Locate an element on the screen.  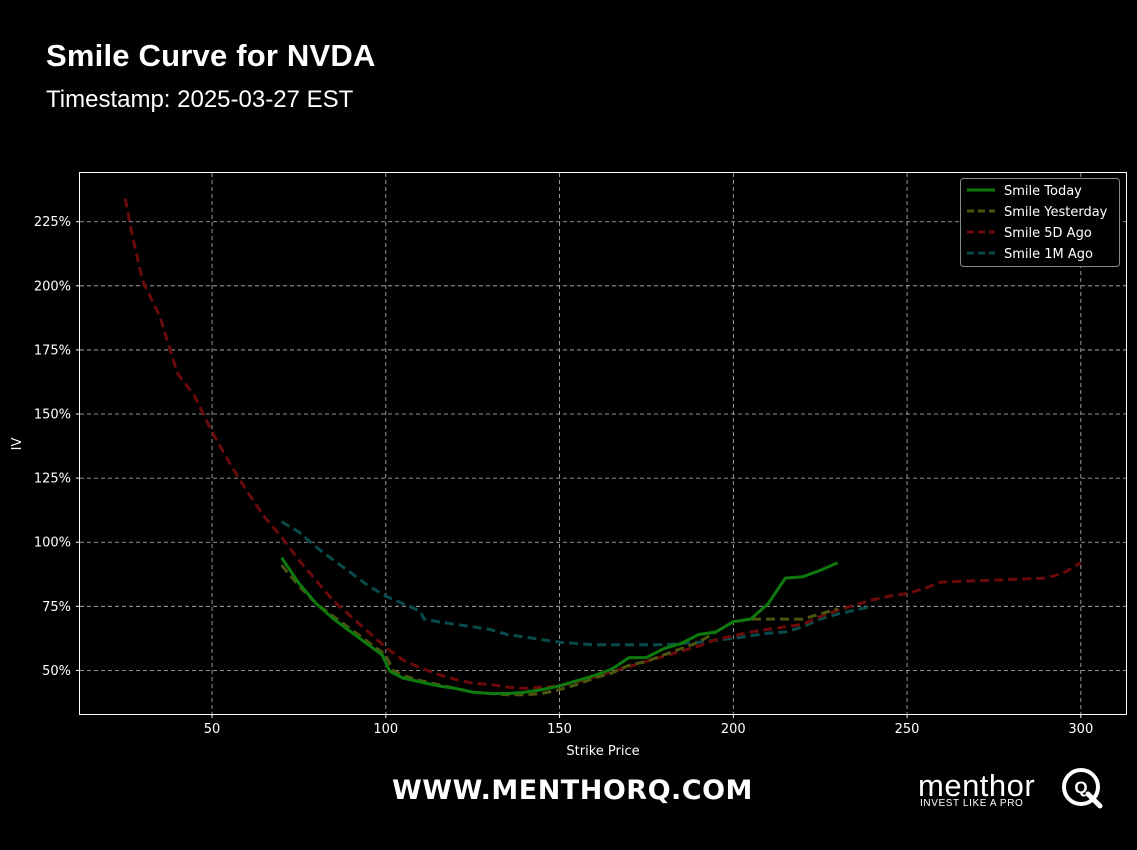
brand-mark: Q is located at coordinates (1080, 787).